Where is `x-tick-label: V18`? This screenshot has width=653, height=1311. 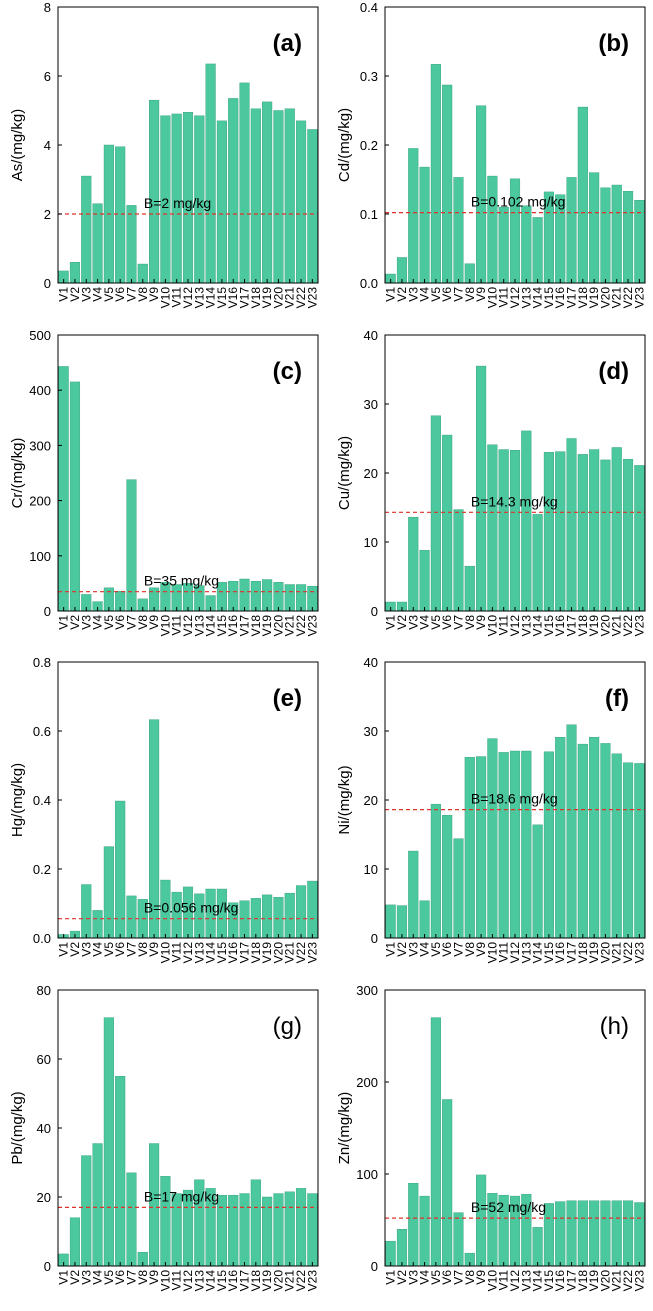
x-tick-label: V18 is located at coordinates (583, 953).